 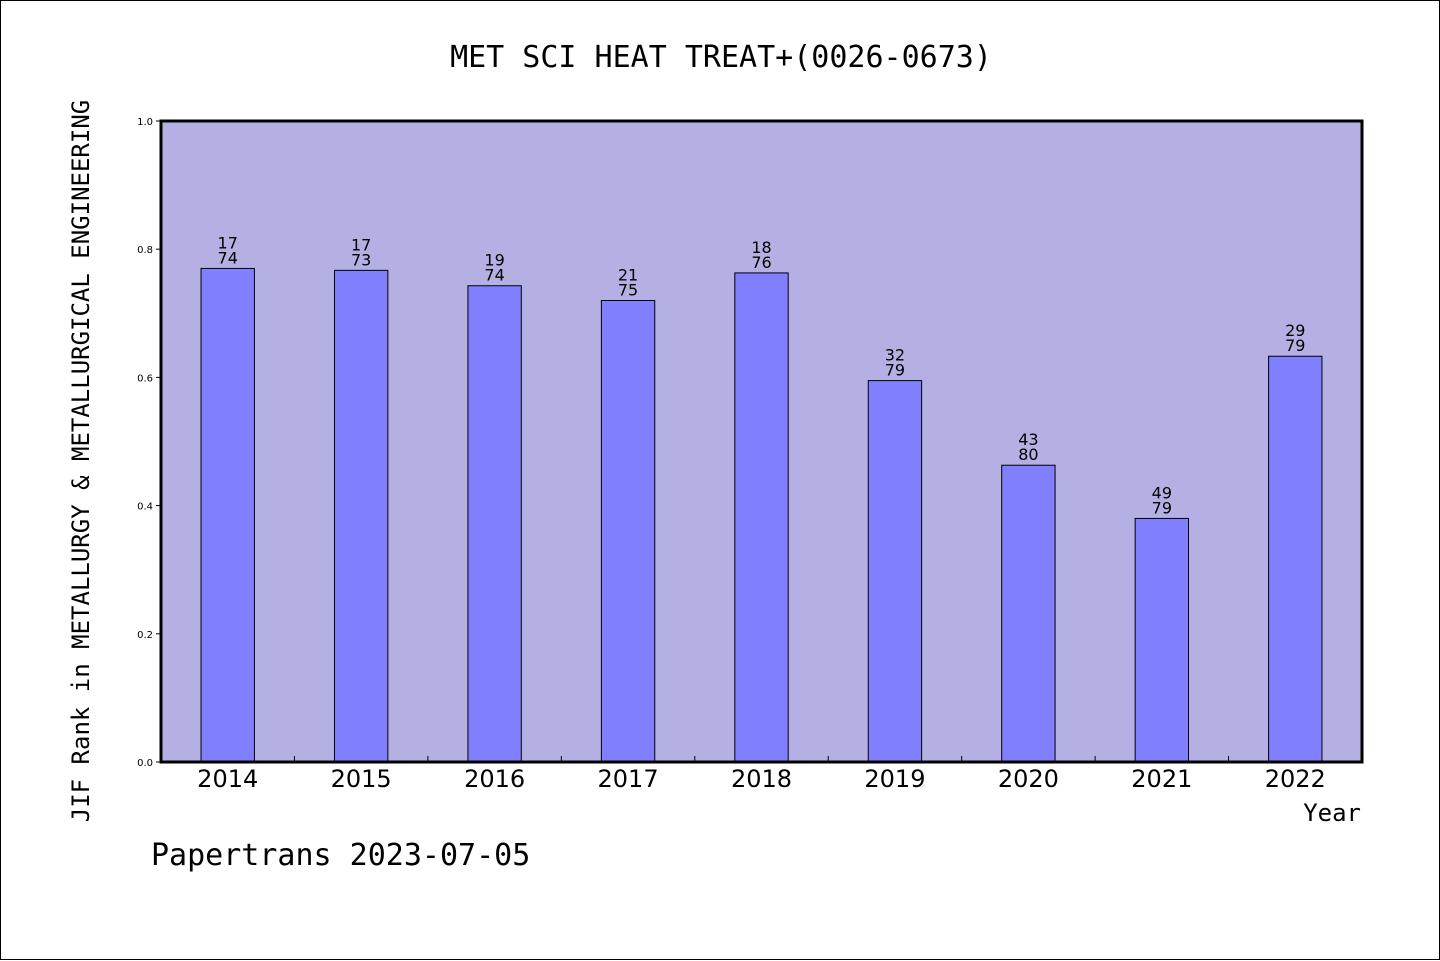 What do you see at coordinates (145, 122) in the screenshot?
I see `y-tick-label: 1.0` at bounding box center [145, 122].